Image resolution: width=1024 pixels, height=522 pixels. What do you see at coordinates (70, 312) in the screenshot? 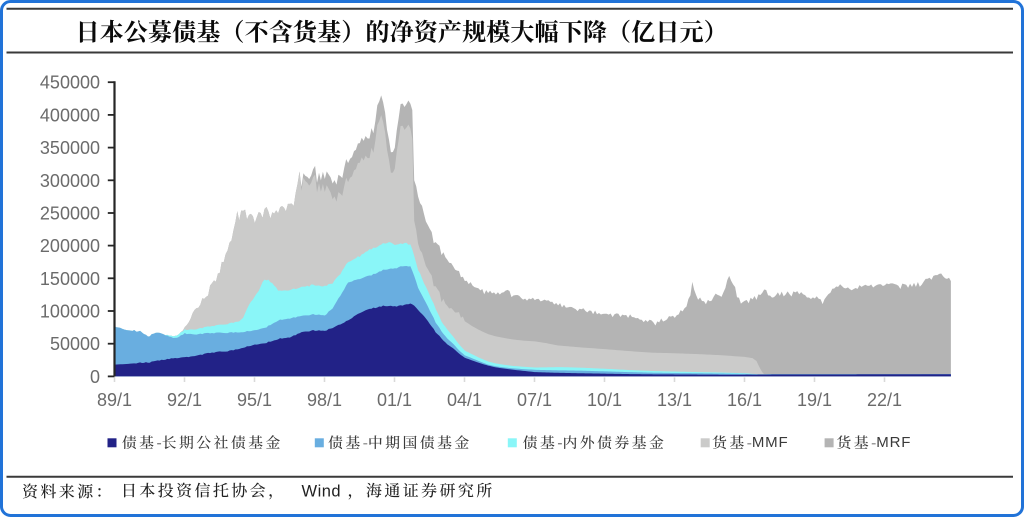
I see `svg-text: 100000` at bounding box center [70, 312].